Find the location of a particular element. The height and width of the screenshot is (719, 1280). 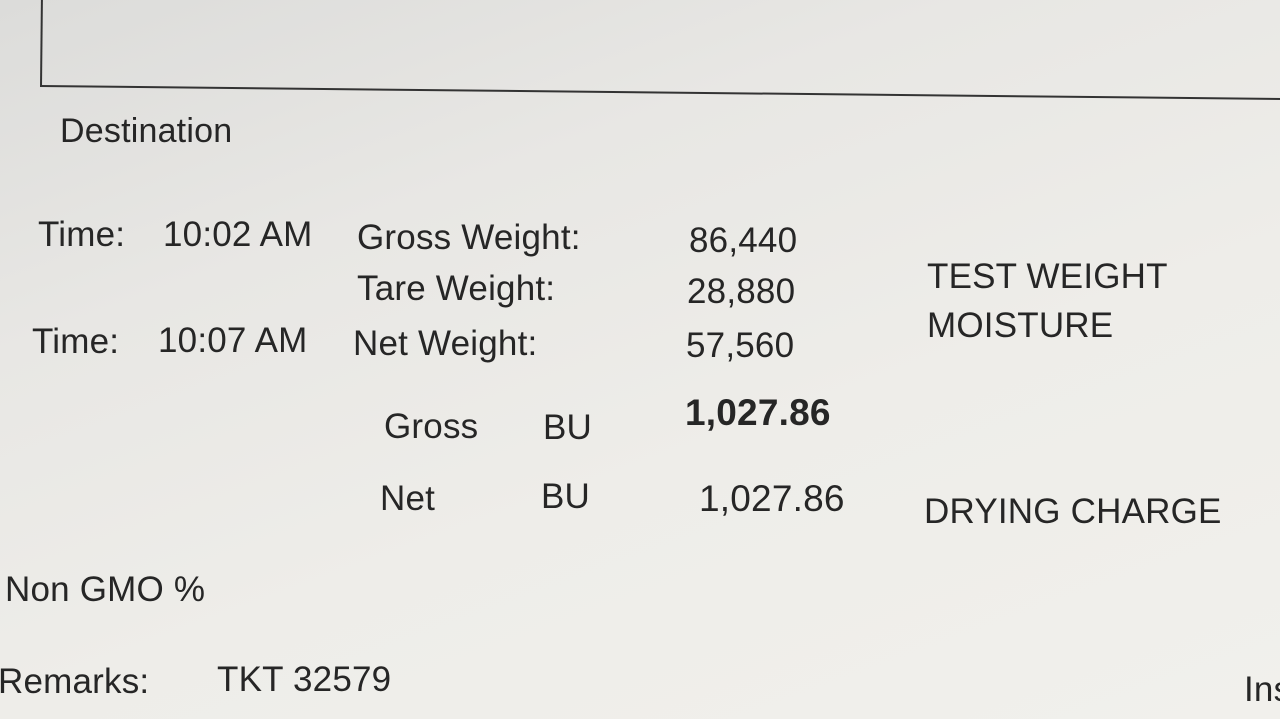

net-weight-label: Net Weight: is located at coordinates (445, 343).